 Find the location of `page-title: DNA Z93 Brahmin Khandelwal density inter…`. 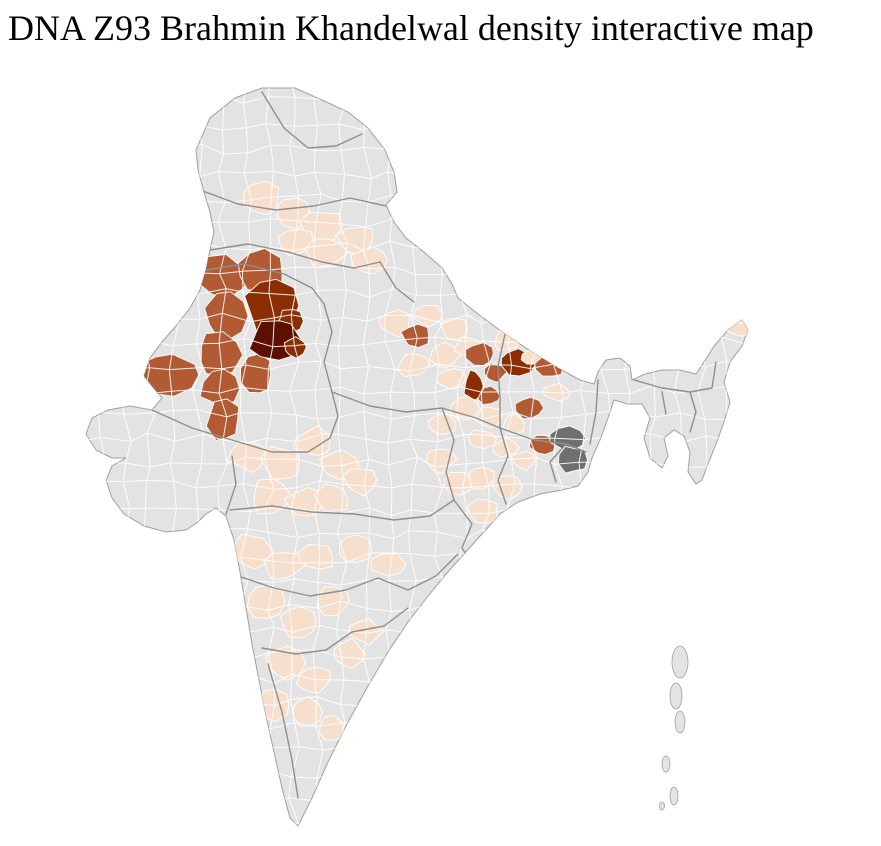

page-title: DNA Z93 Brahmin Khandelwal density inter… is located at coordinates (411, 28).